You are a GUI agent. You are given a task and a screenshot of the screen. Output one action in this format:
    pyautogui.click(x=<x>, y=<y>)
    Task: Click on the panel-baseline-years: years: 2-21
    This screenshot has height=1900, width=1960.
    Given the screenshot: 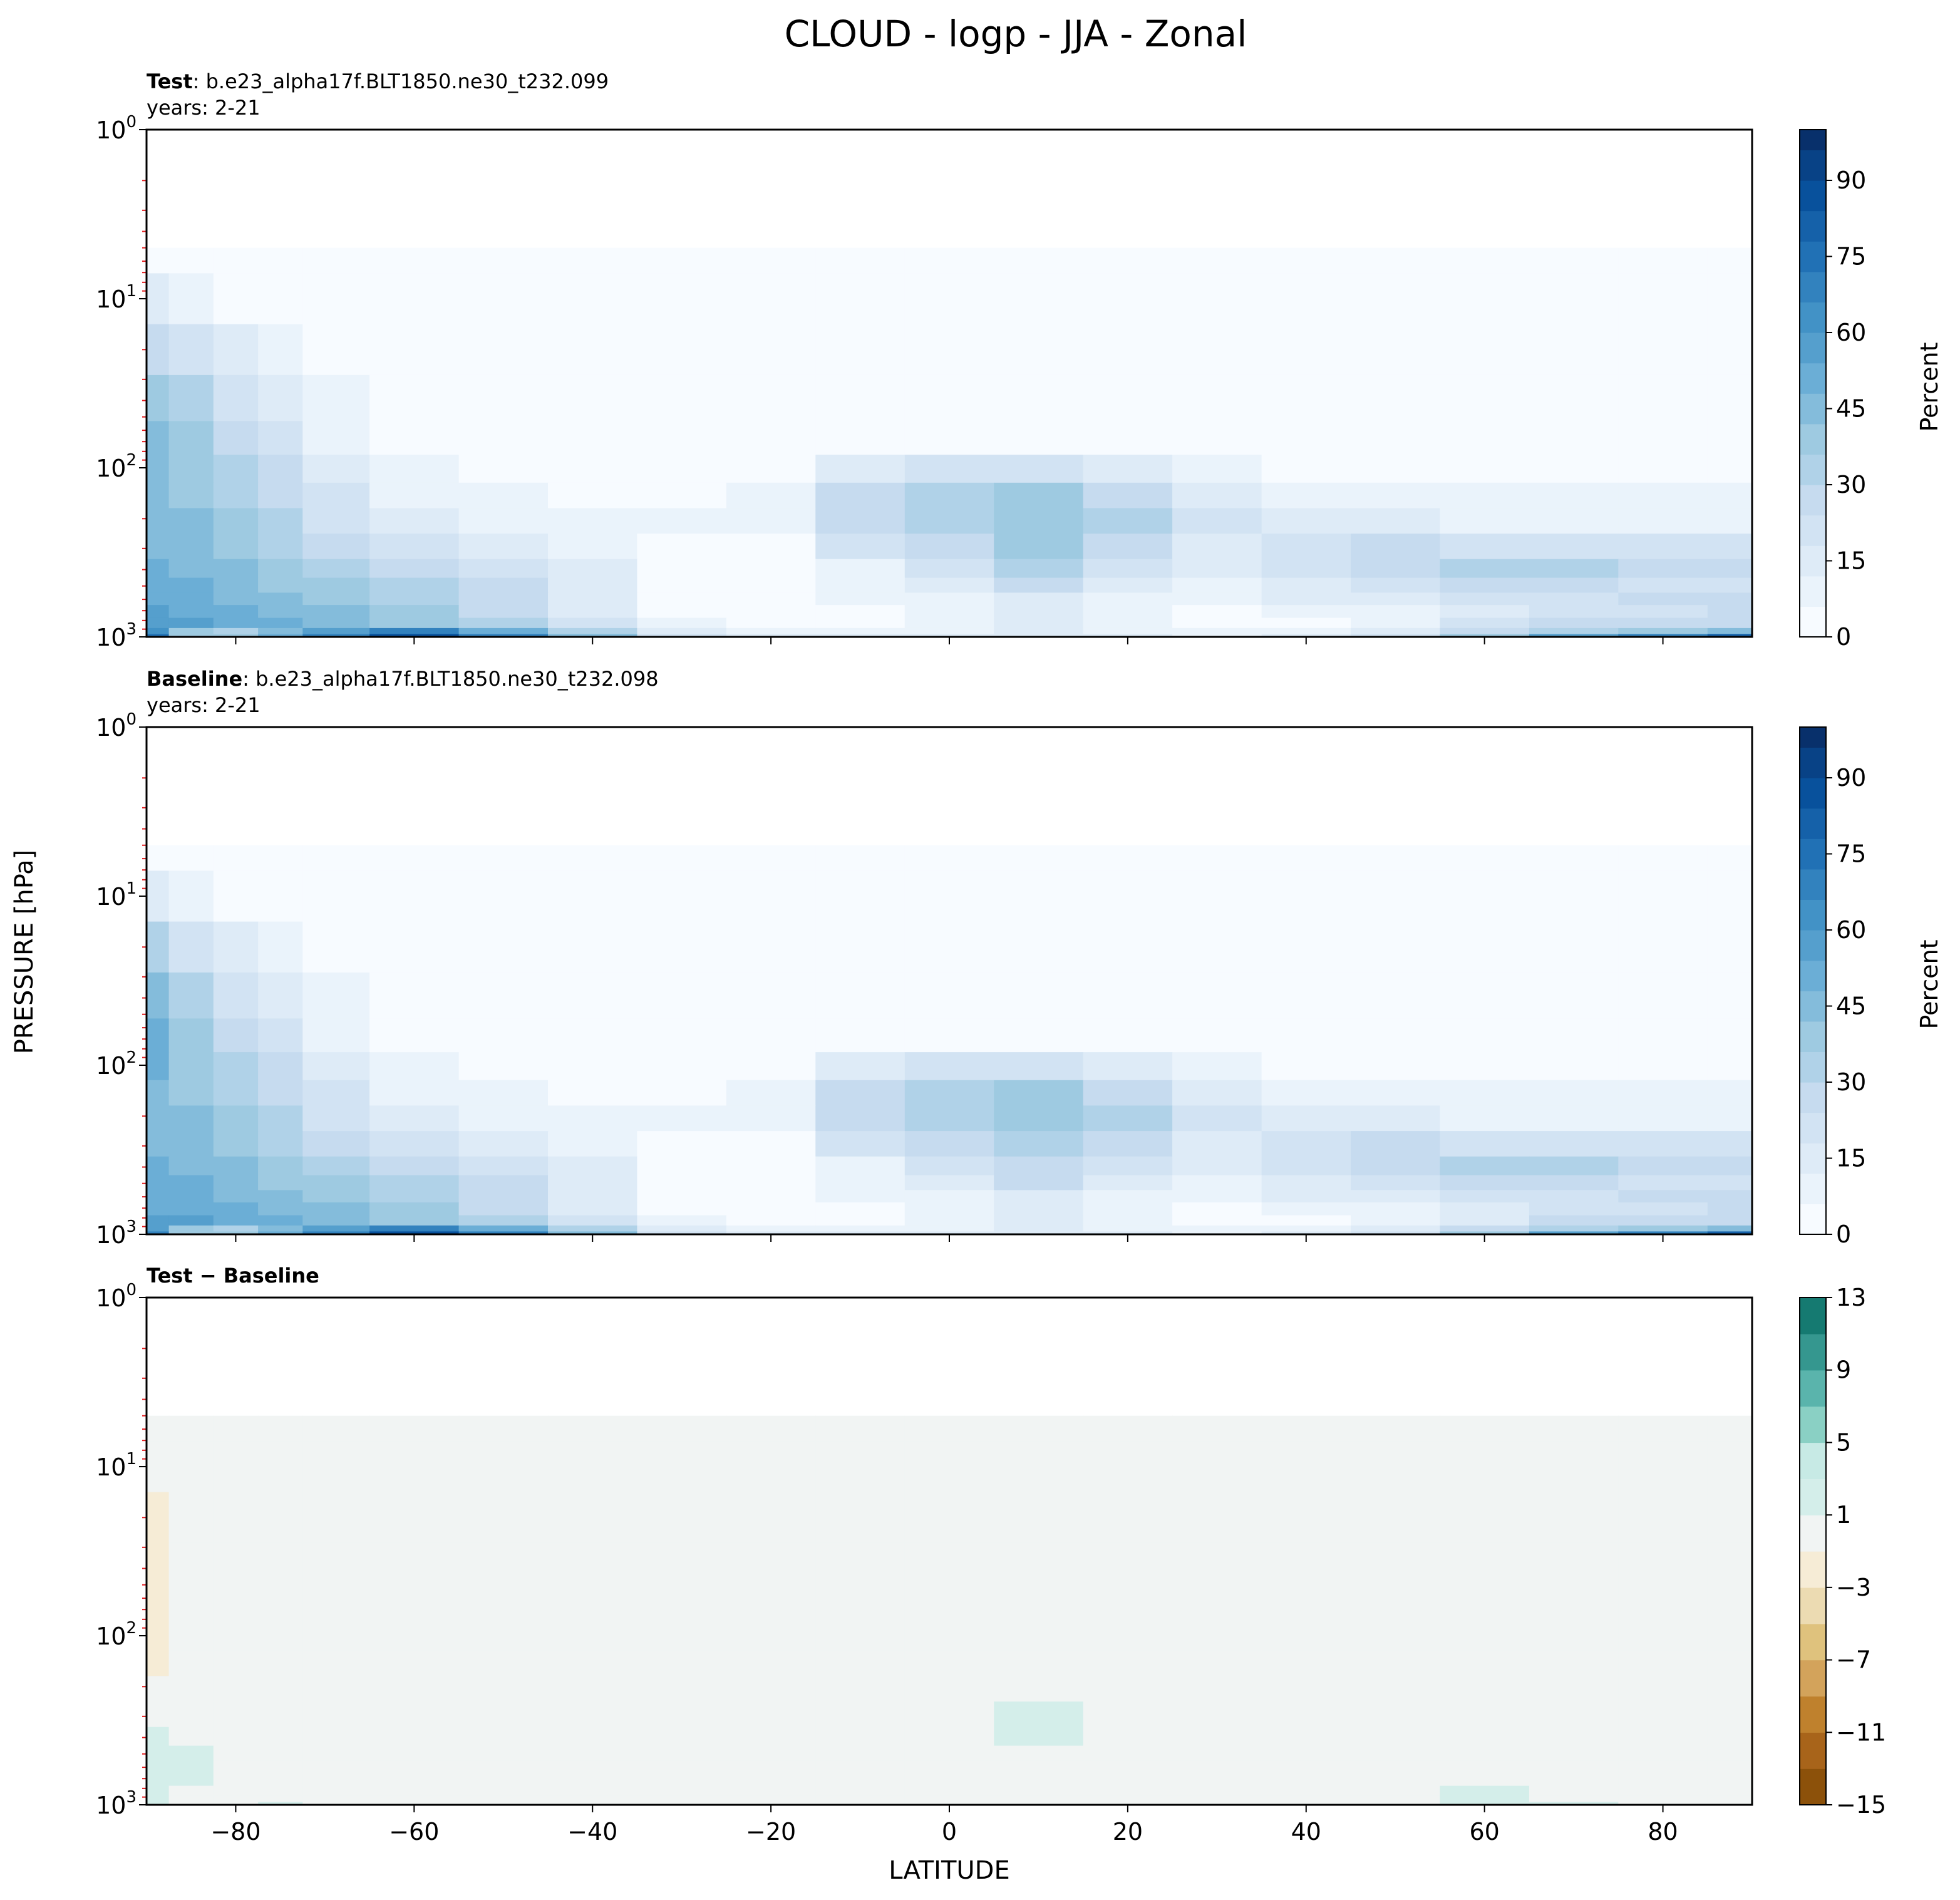 What is the action you would take?
    pyautogui.click(x=203, y=705)
    